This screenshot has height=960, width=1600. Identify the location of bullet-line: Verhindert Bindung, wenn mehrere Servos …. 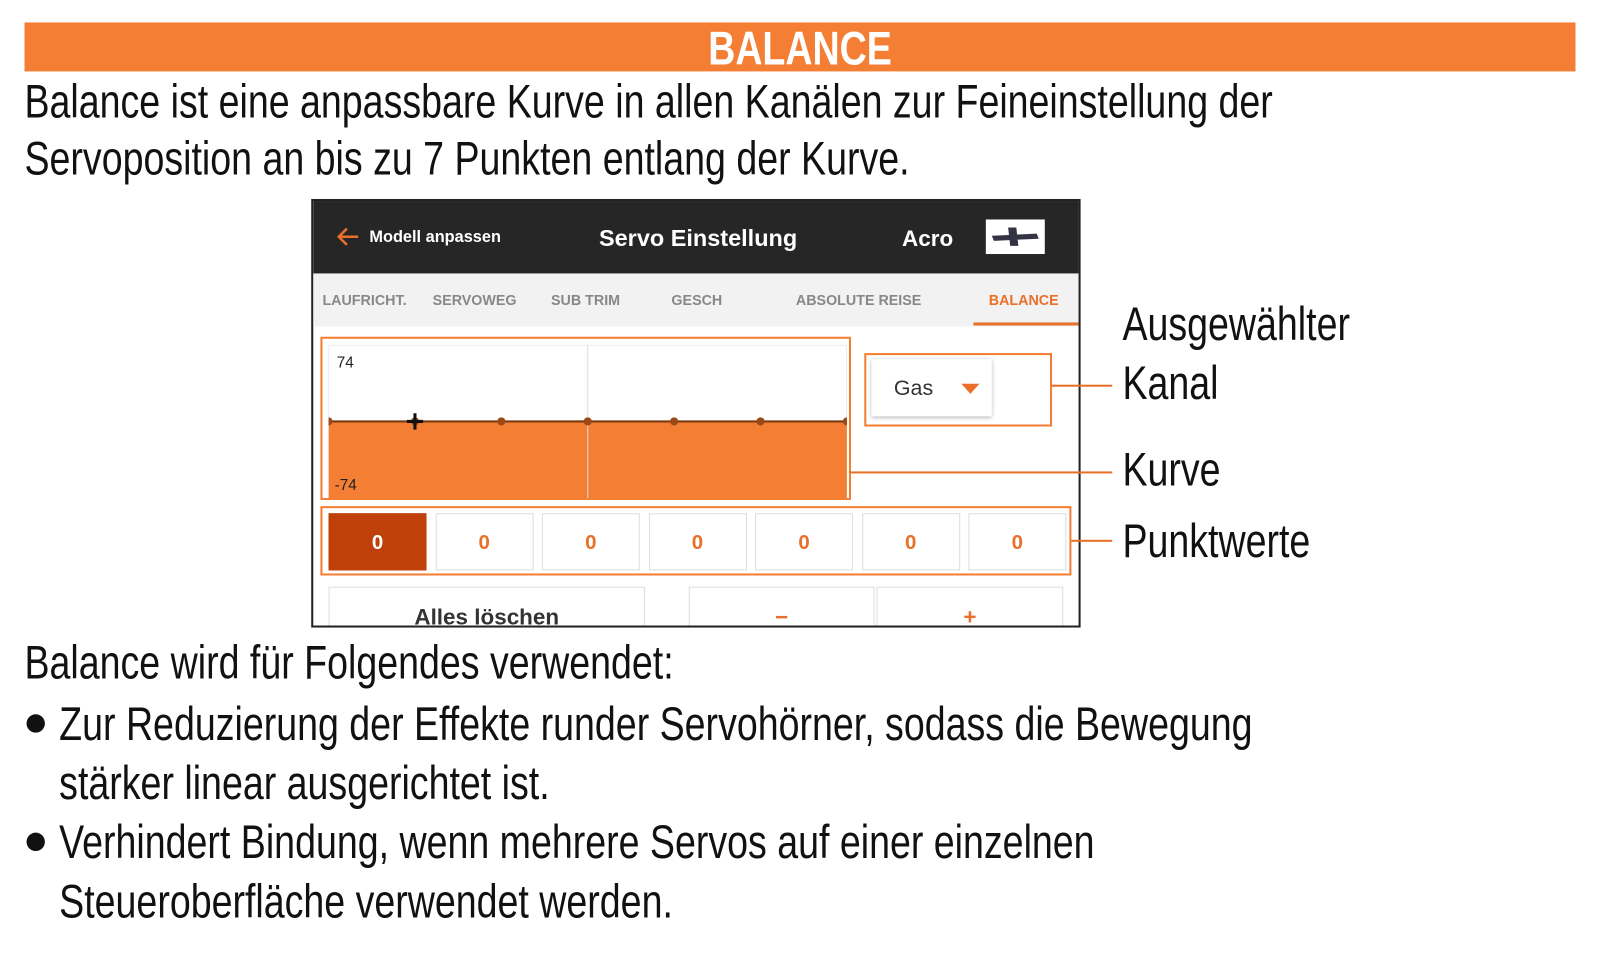
(577, 842).